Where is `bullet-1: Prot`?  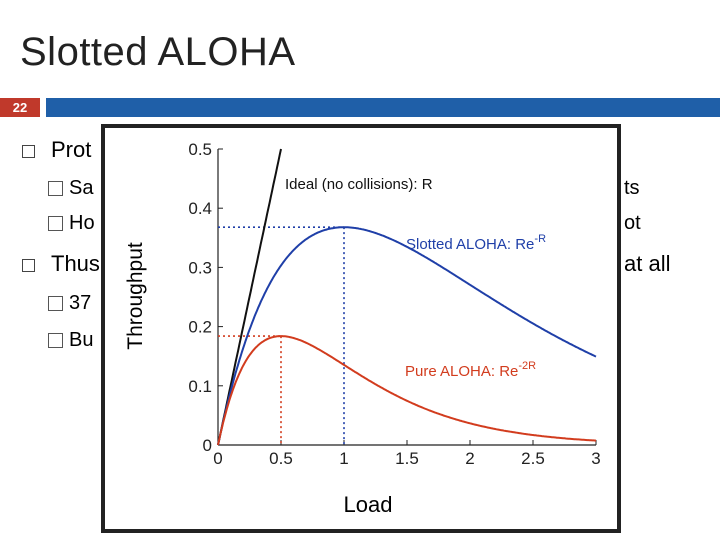
bullet-1: Prot is located at coordinates (56, 150).